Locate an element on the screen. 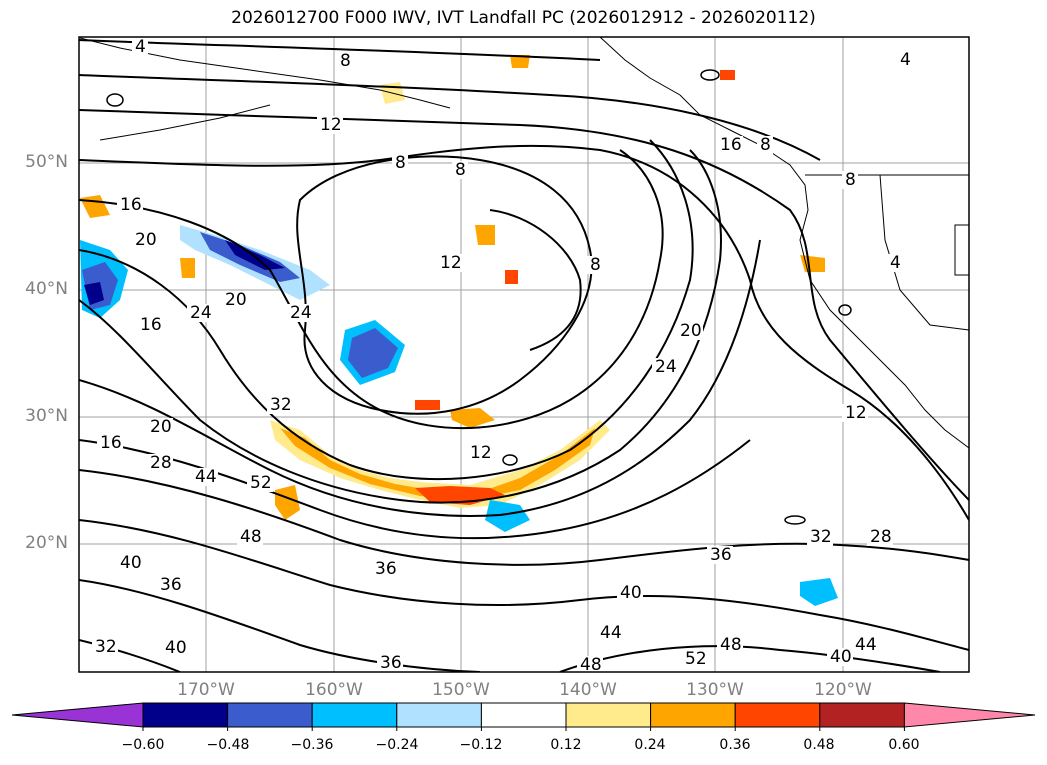  colorbar-tick: −0.36 is located at coordinates (312, 745).